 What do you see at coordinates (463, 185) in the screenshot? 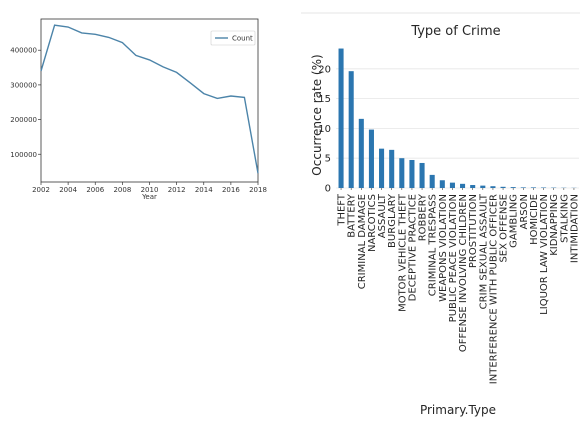
I see `bar-offense-involving-children` at bounding box center [463, 185].